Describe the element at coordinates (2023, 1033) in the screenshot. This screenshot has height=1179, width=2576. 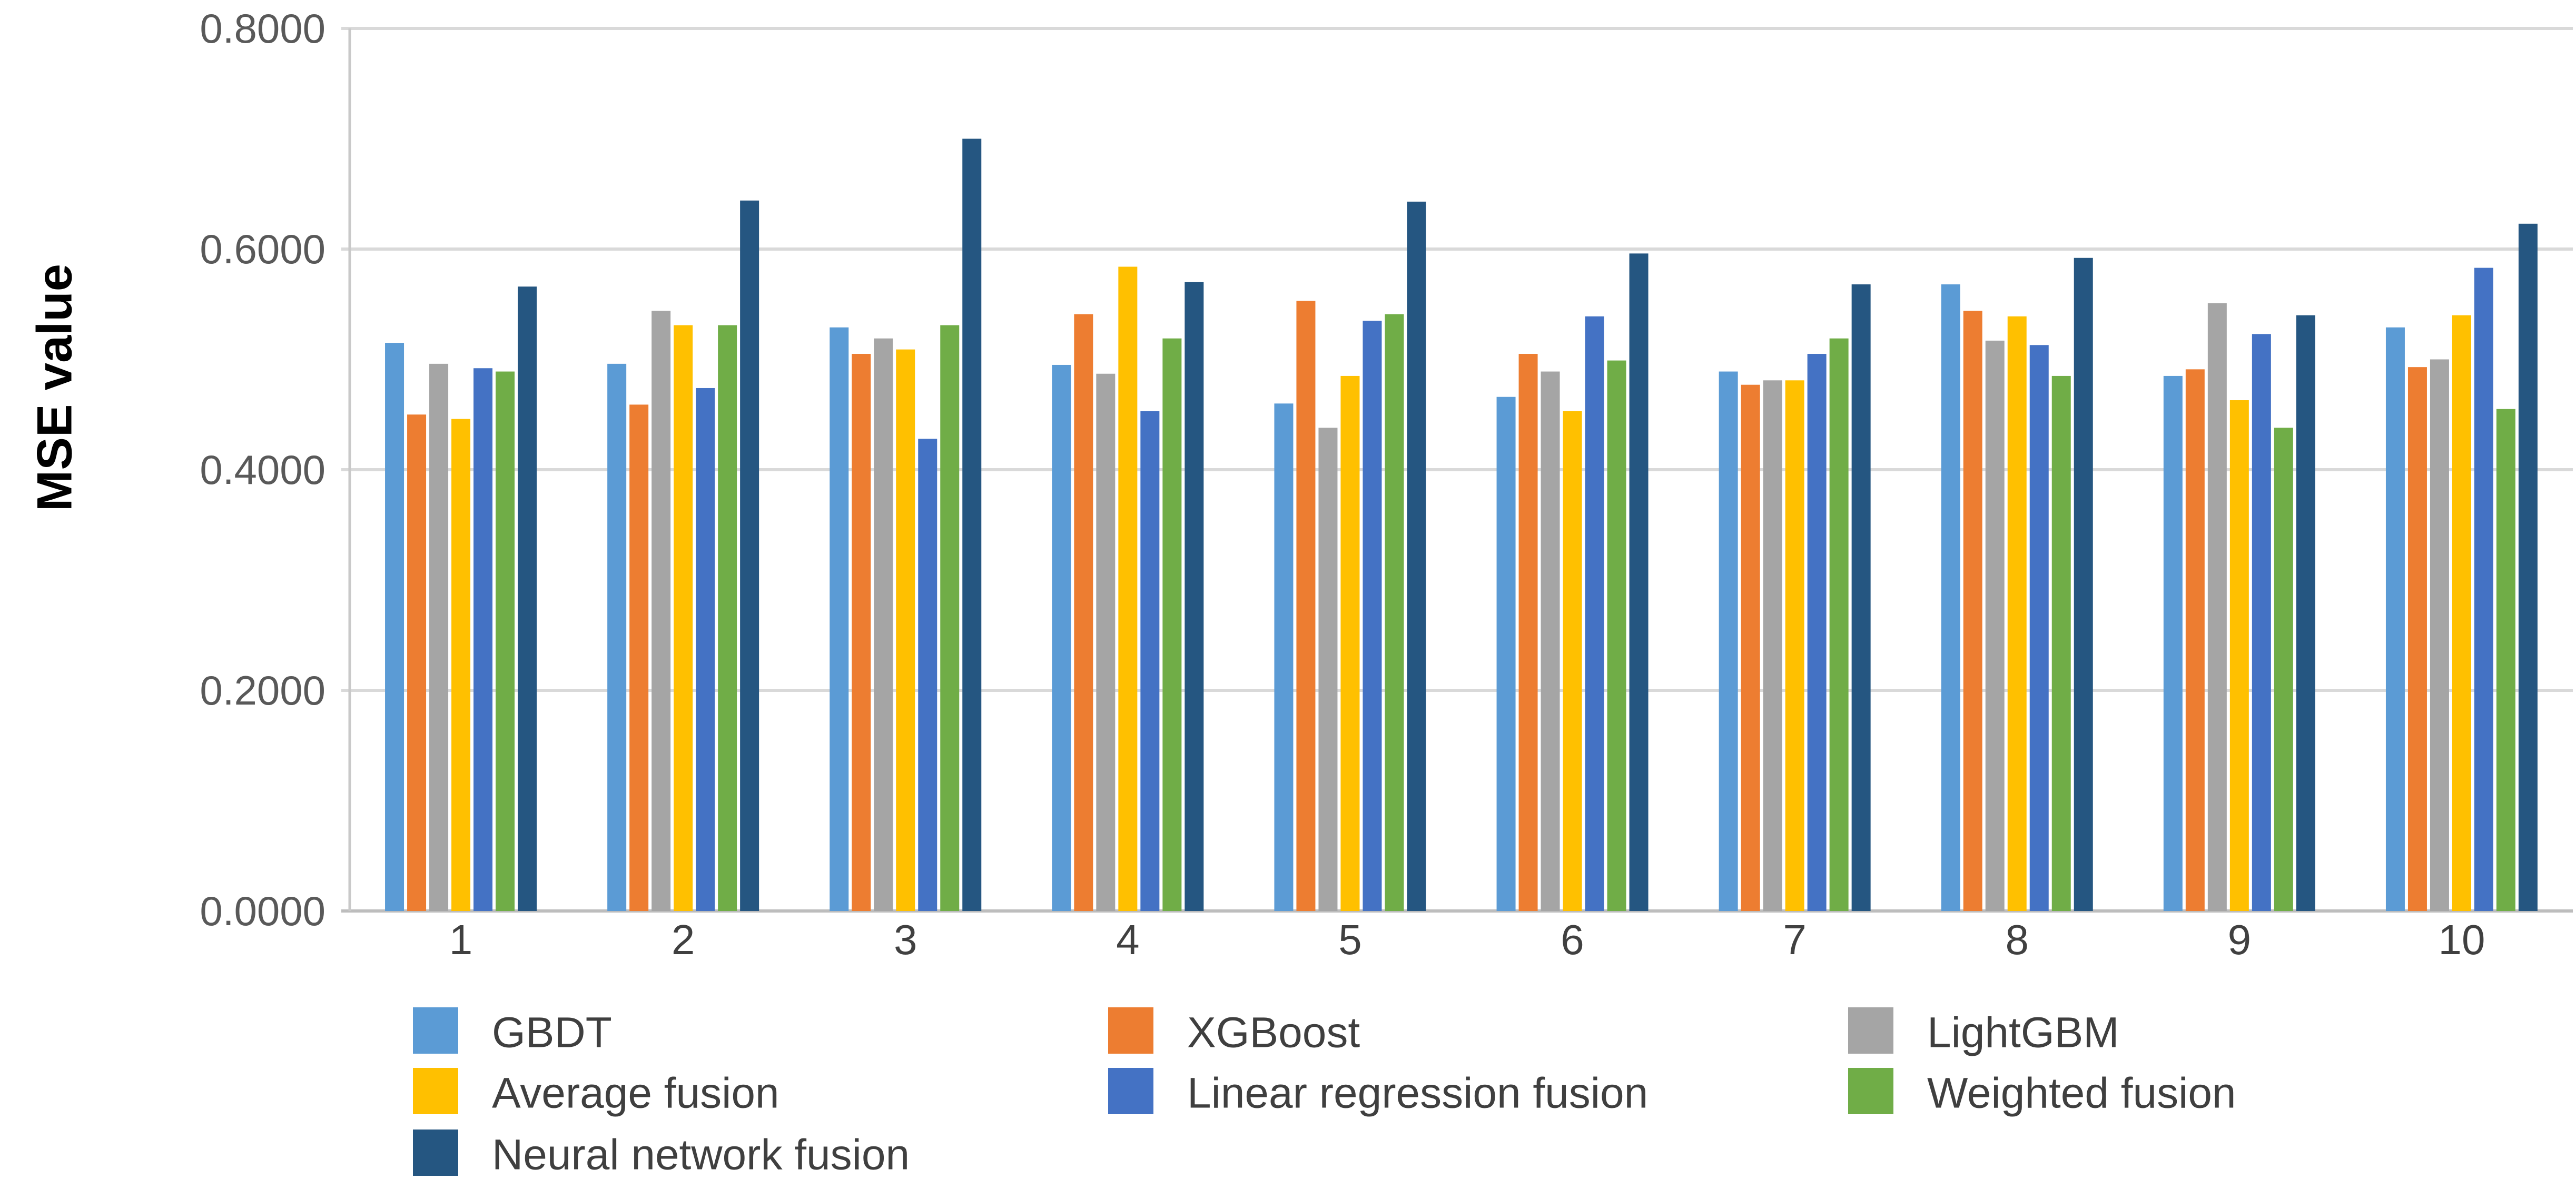
I see `legend-label: LightGBM` at that location.